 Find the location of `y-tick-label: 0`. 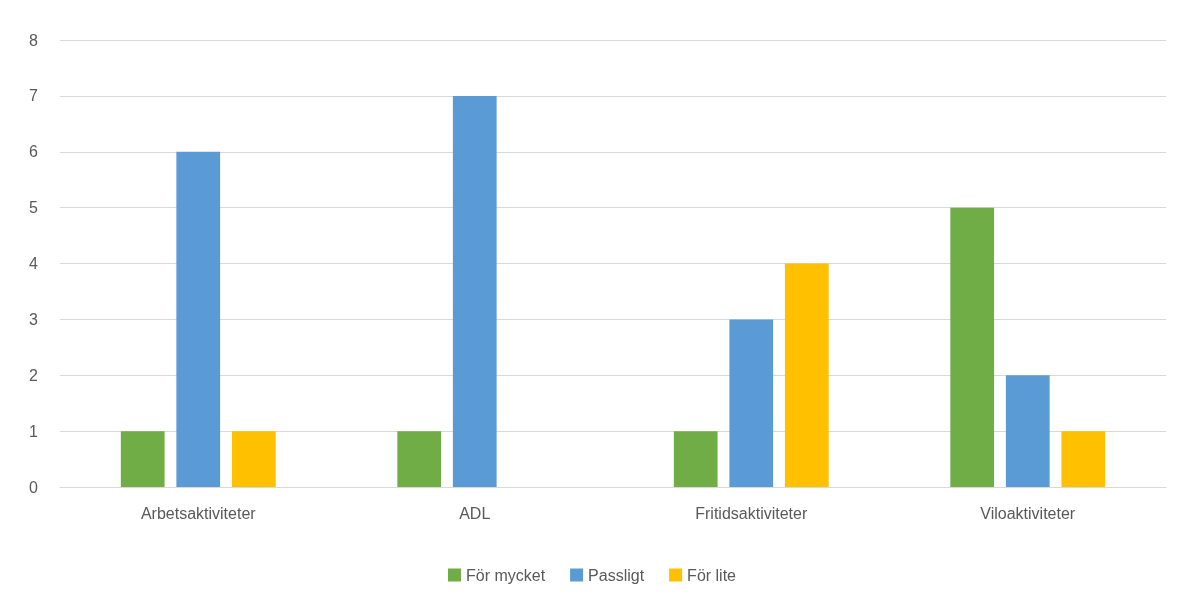

y-tick-label: 0 is located at coordinates (34, 487).